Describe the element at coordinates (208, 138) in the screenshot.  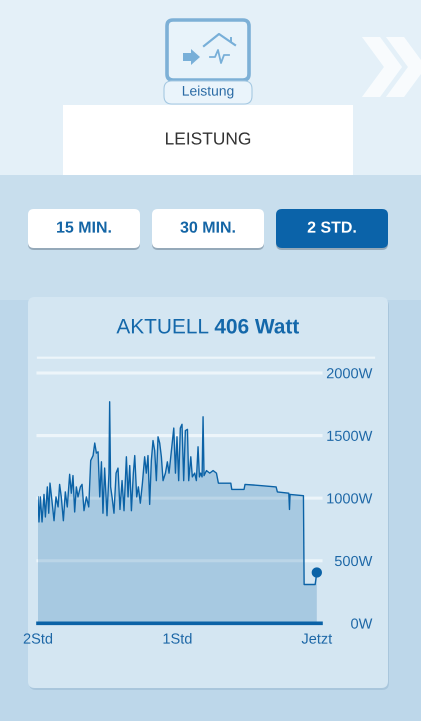
I see `text: LEISTUNG` at that location.